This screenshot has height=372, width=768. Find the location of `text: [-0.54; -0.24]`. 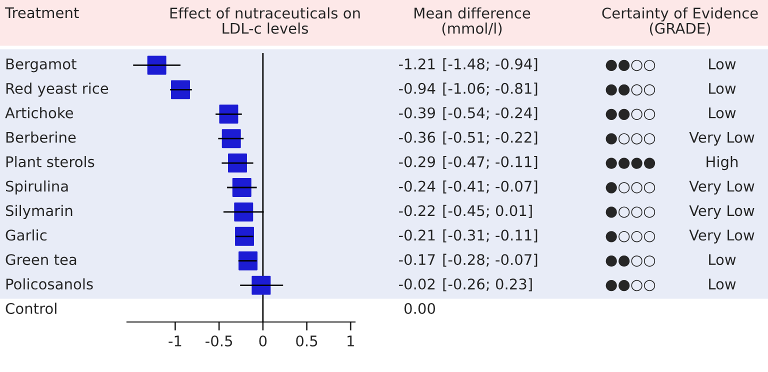

text: [-0.54; -0.24] is located at coordinates (490, 113).